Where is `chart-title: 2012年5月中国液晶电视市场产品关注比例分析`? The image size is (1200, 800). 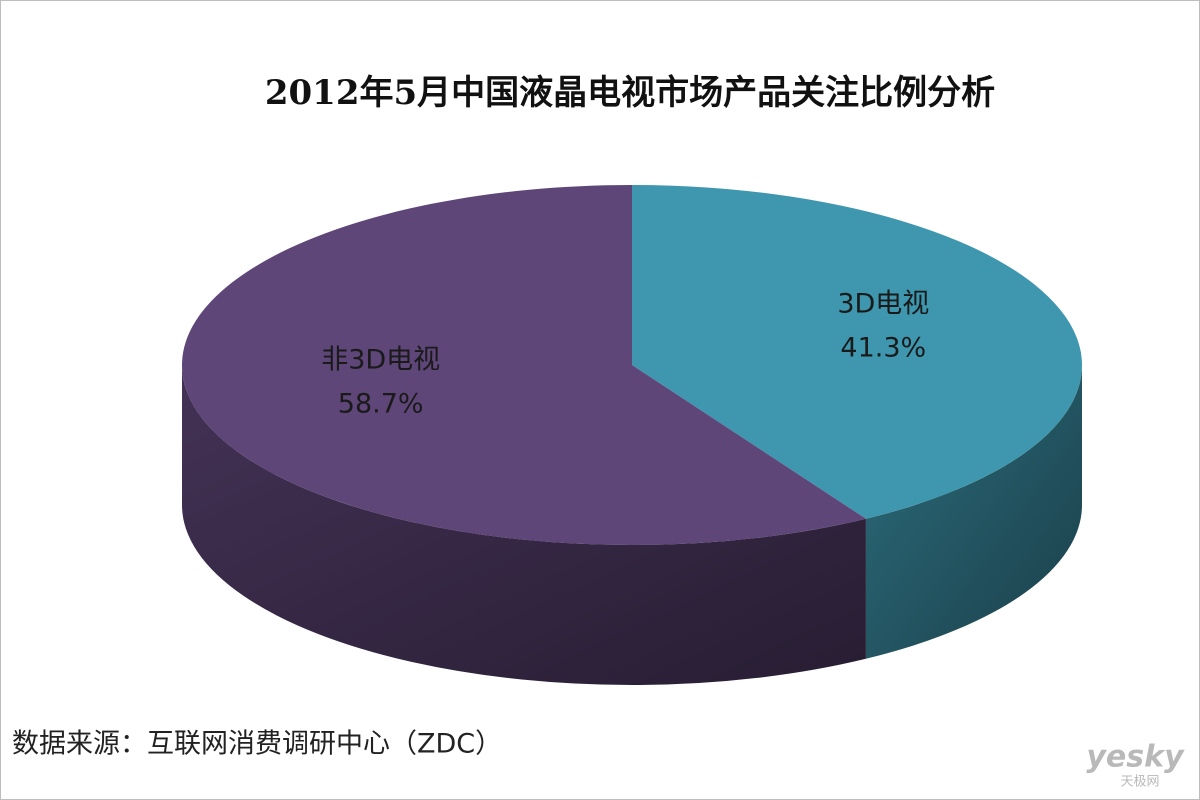 chart-title: 2012年5月中国液晶电视市场产品关注比例分析 is located at coordinates (630, 93).